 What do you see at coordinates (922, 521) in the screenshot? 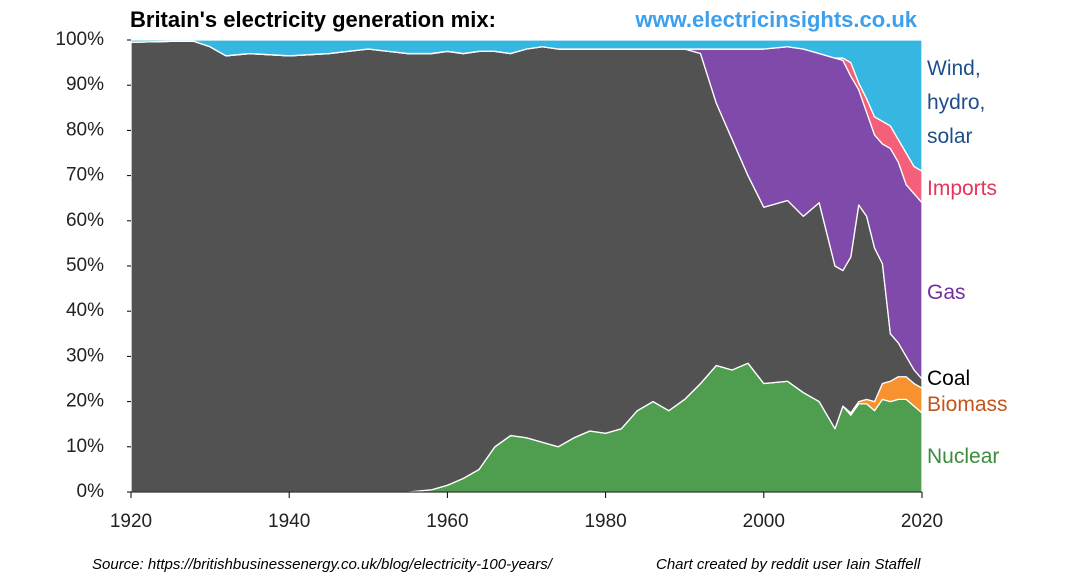
I see `x-tick-label: 2020` at bounding box center [922, 521].